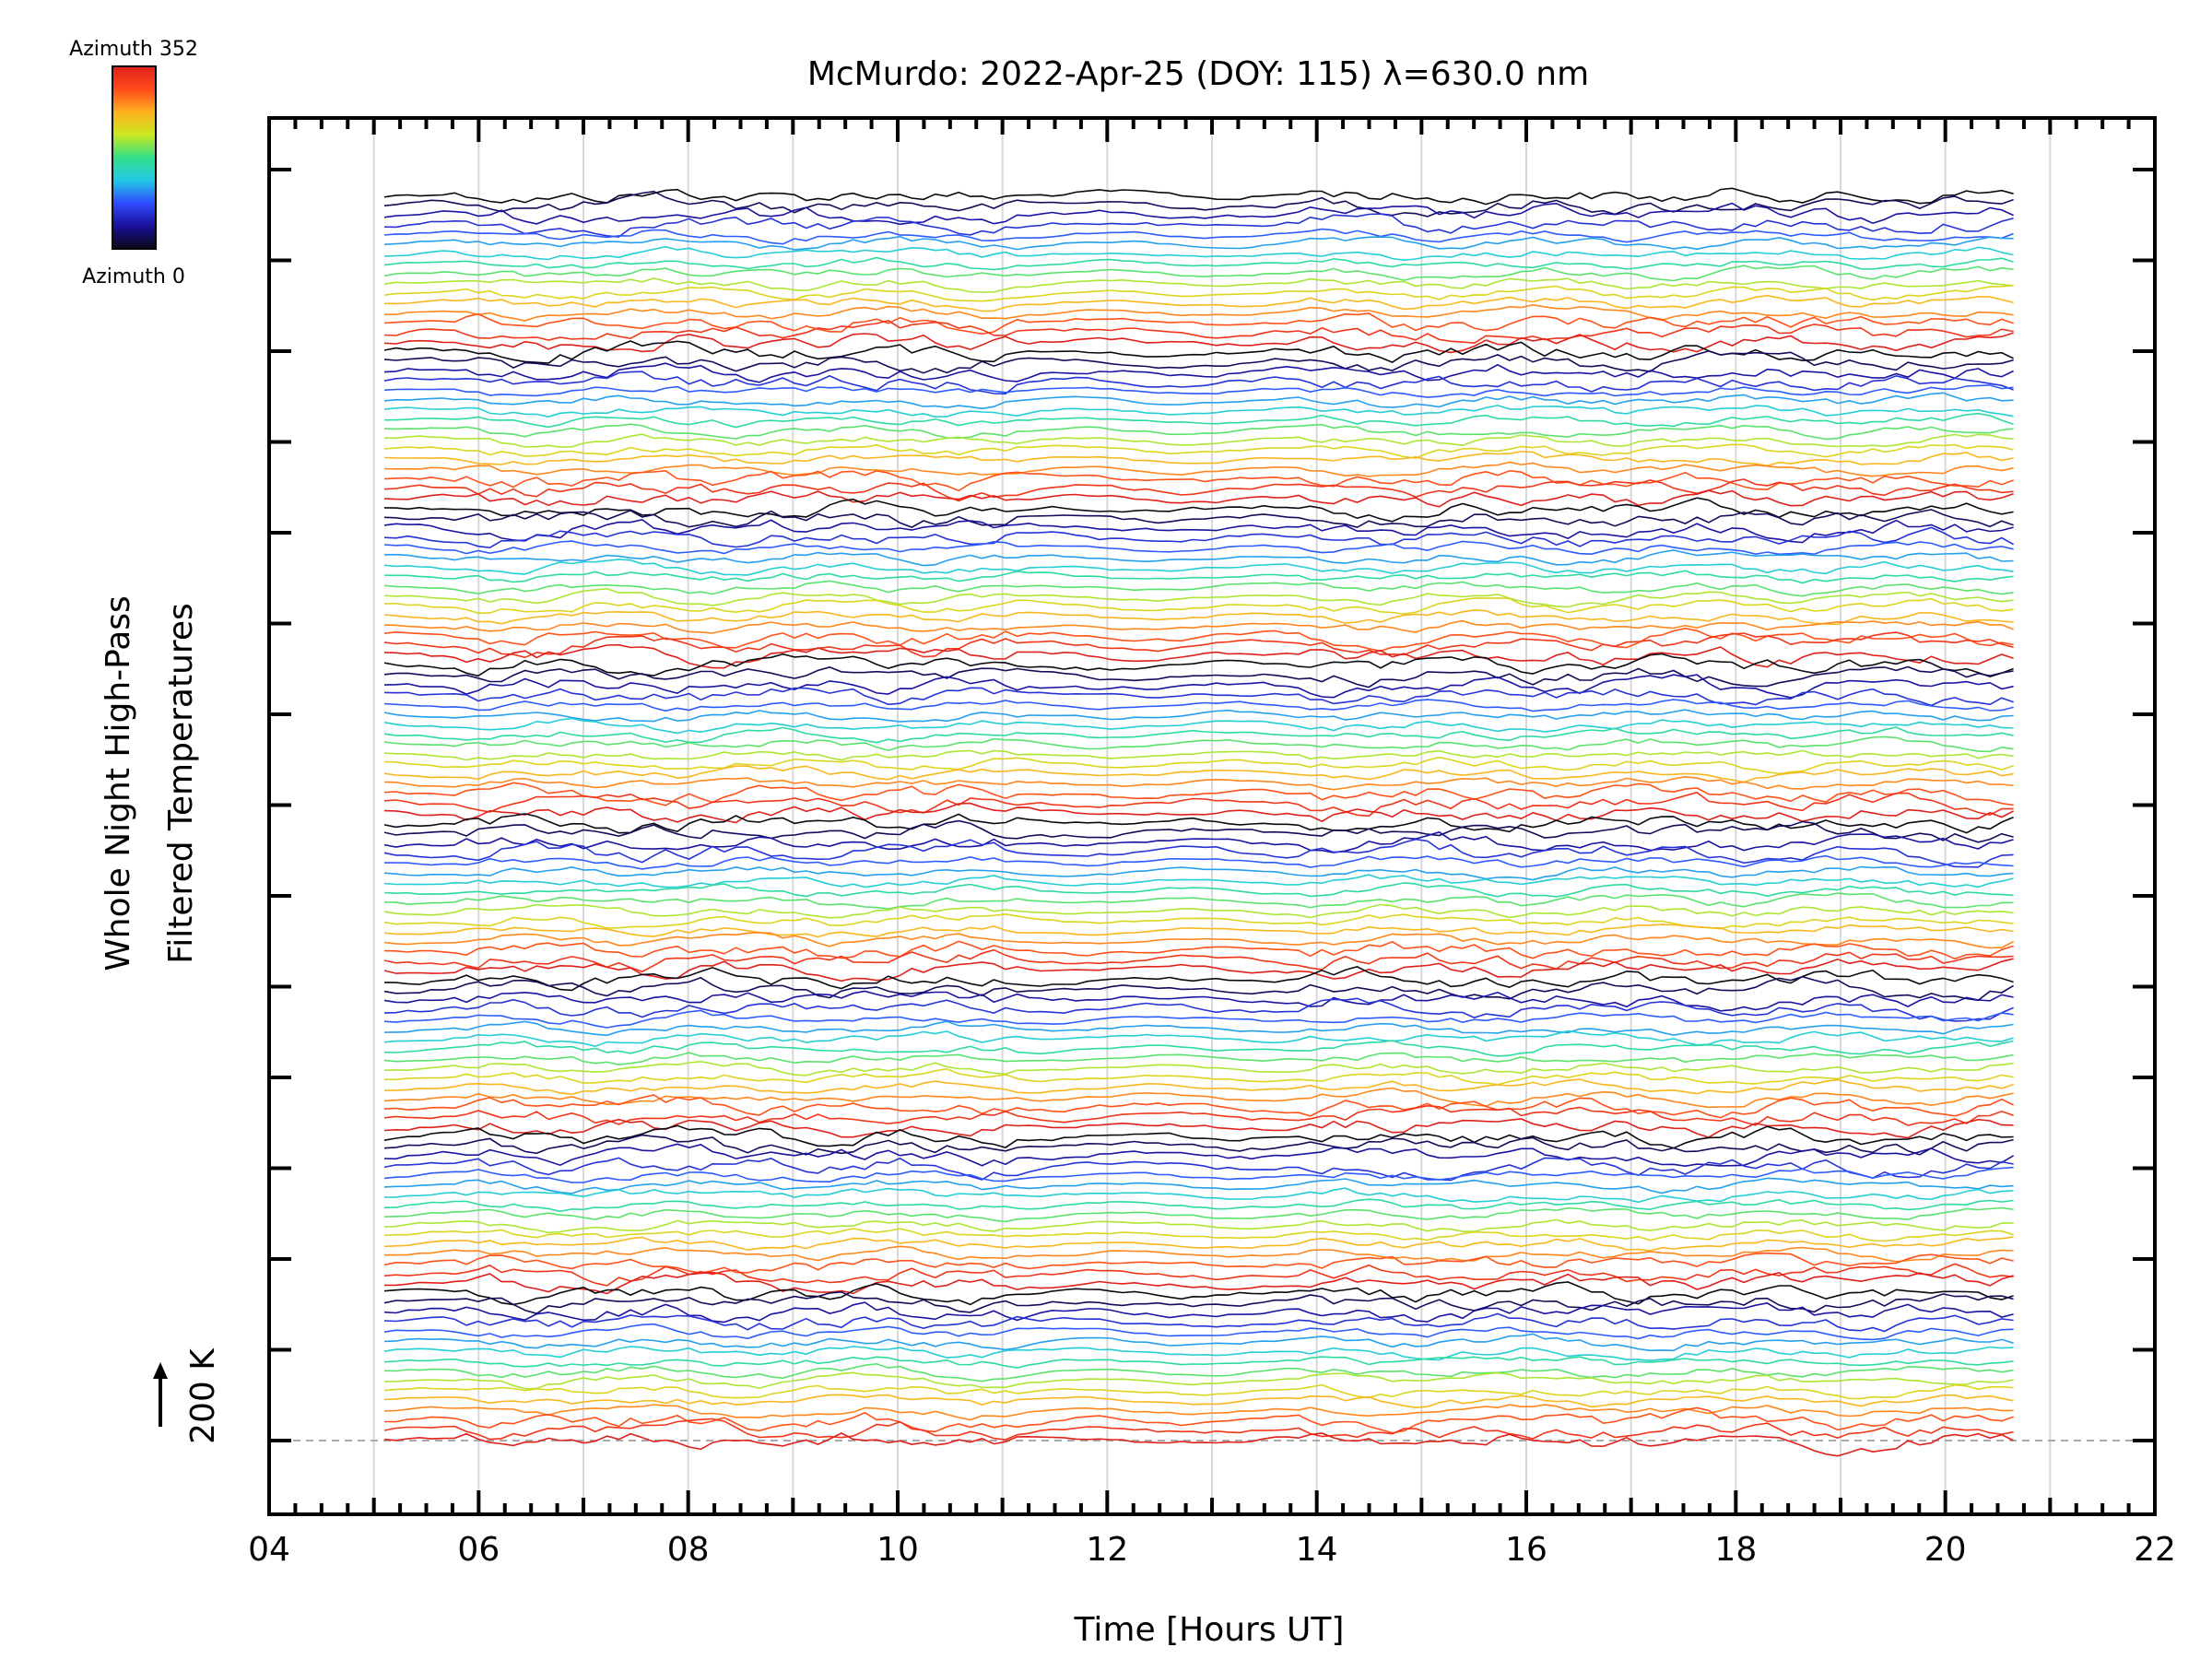 This screenshot has width=2212, height=1659. I want to click on x-tick-label: 12, so click(1107, 1550).